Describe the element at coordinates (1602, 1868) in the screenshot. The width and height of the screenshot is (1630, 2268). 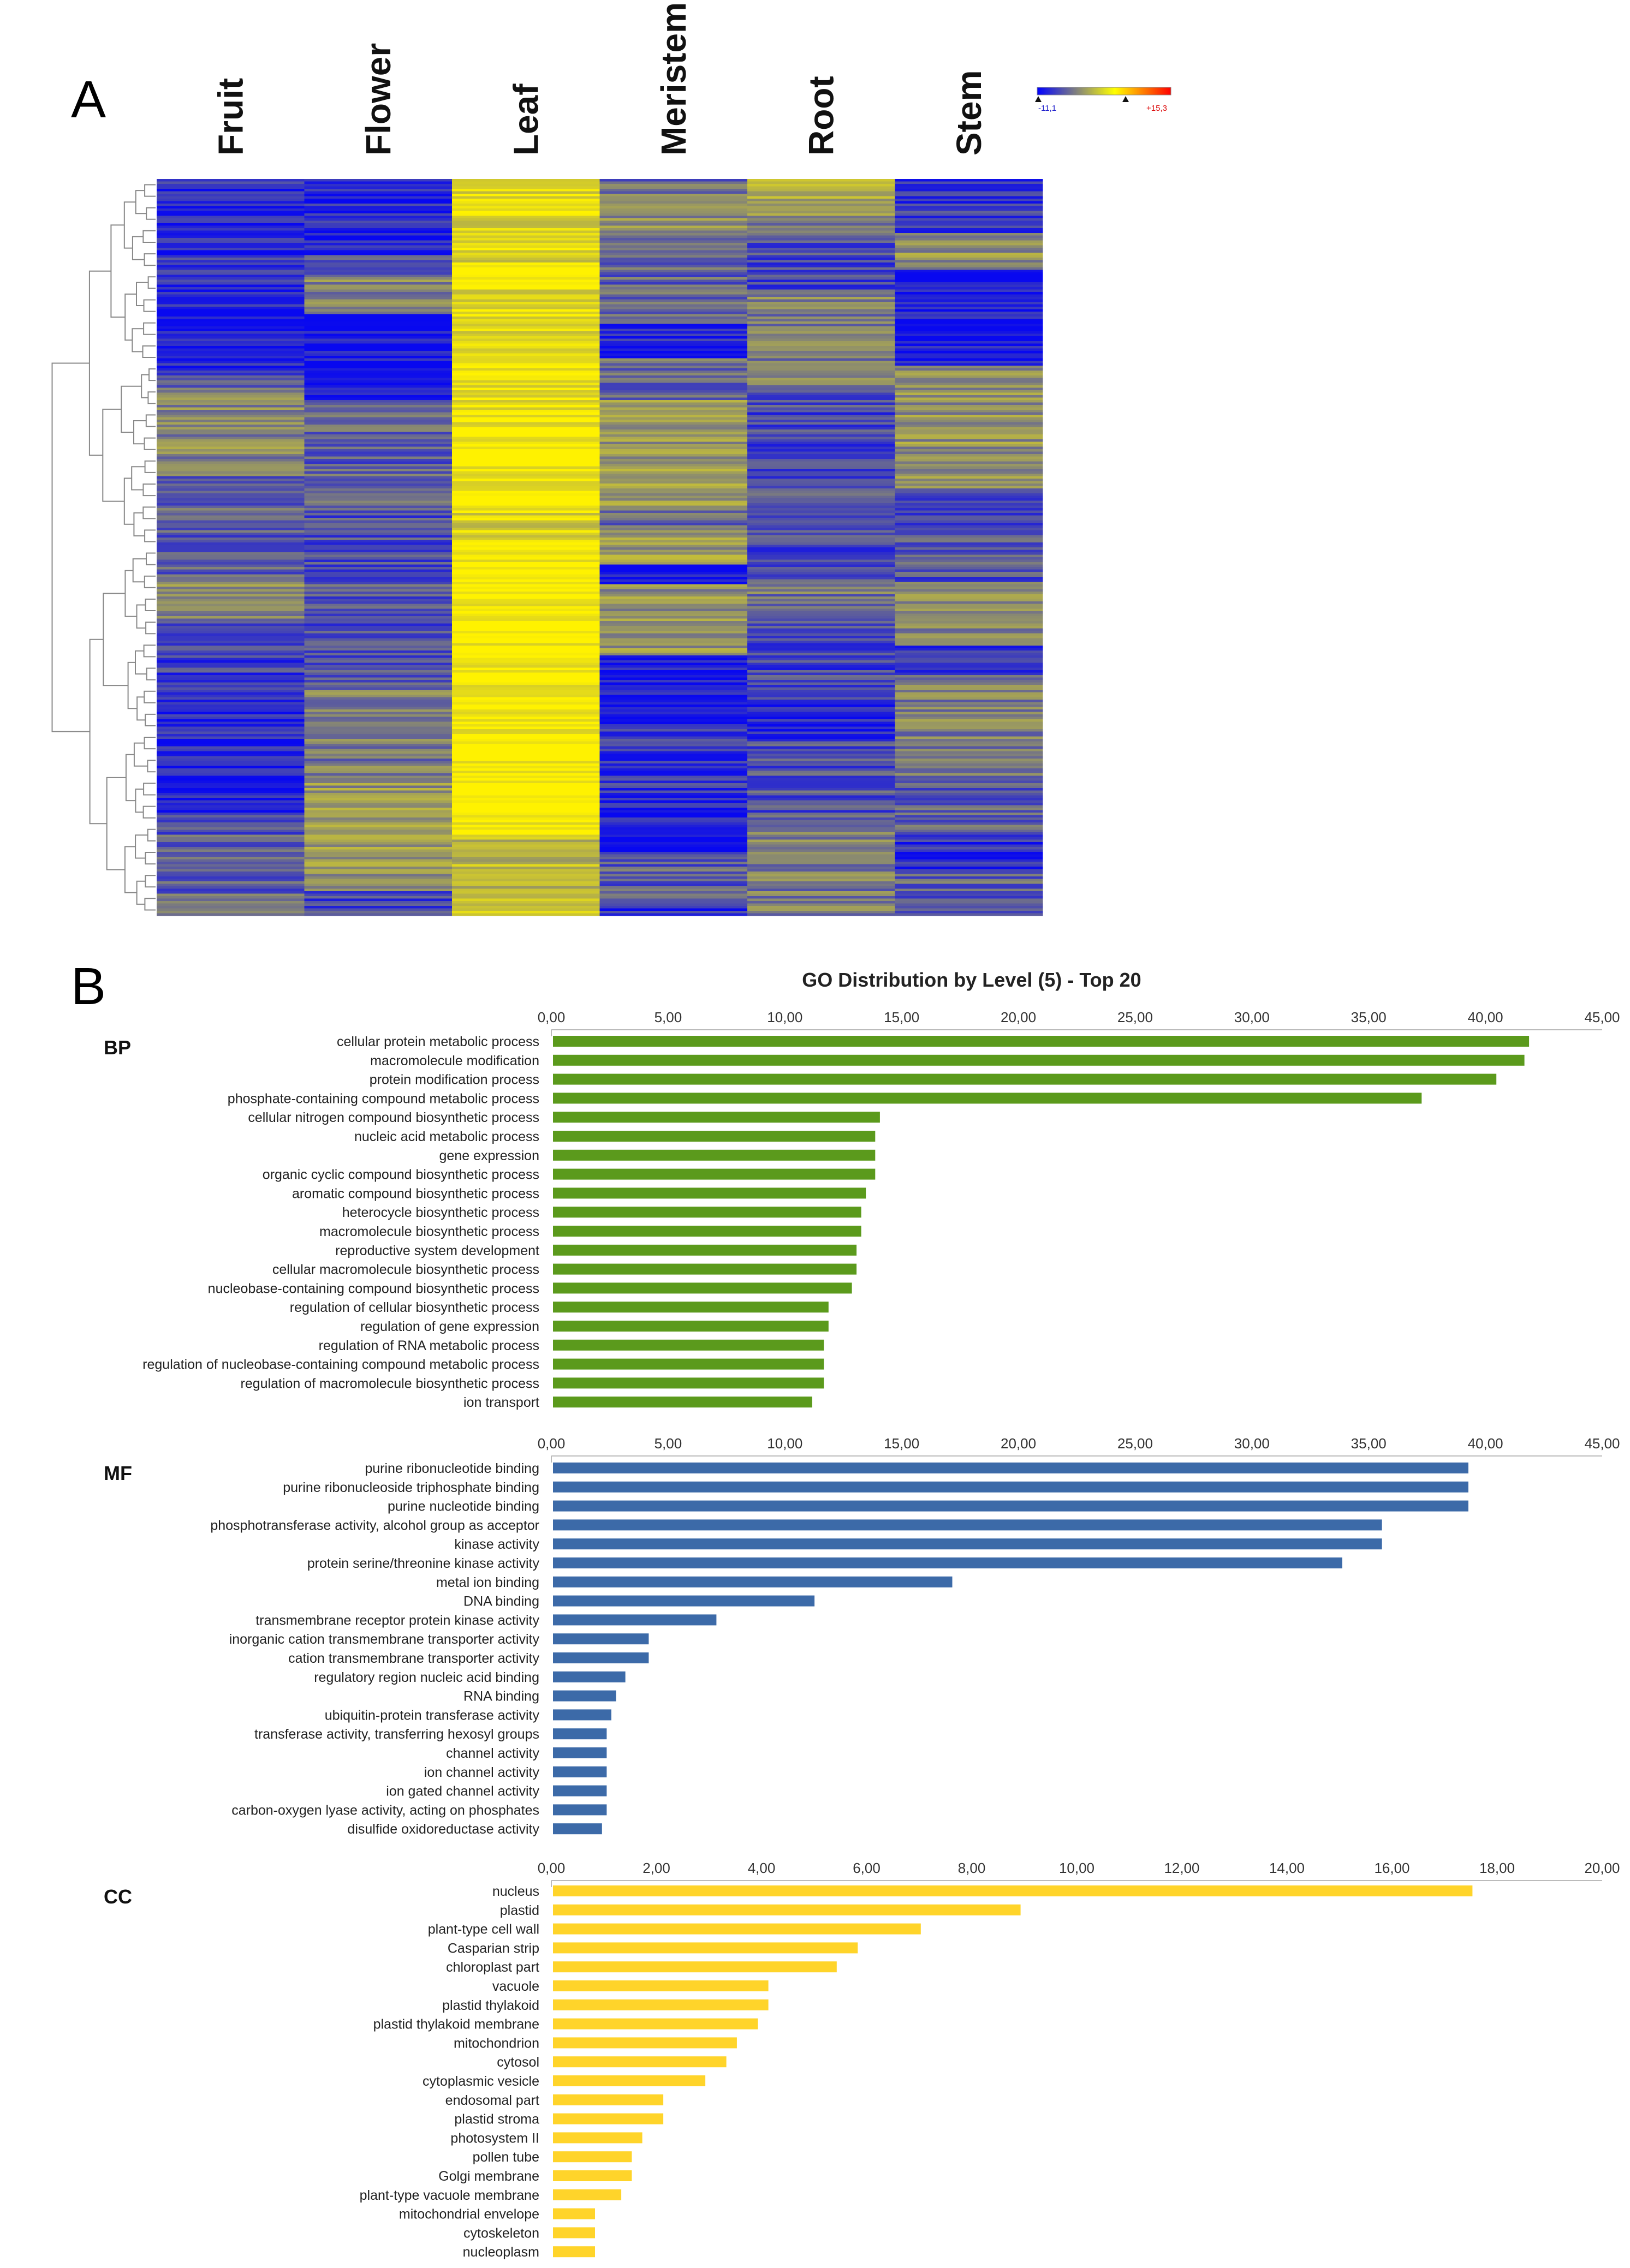
I see `x-tick-label: 20,00` at that location.